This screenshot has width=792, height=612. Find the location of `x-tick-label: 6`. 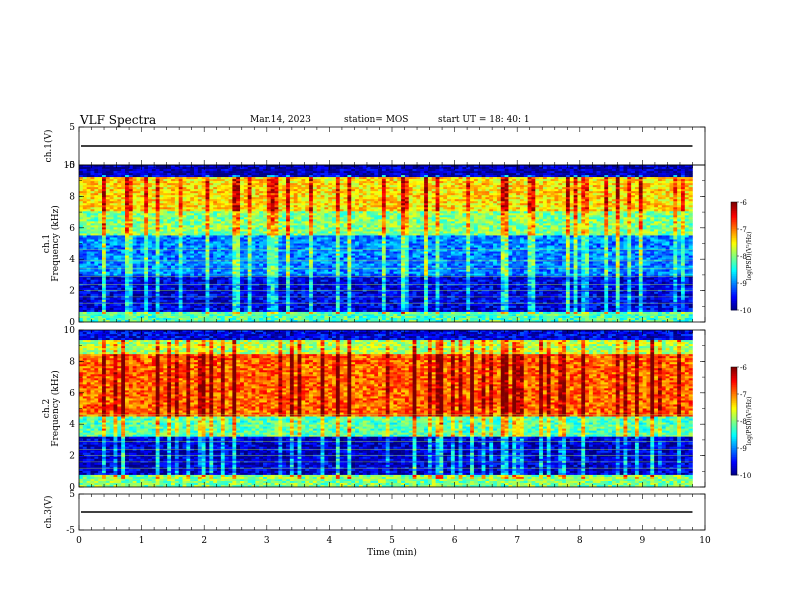

x-tick-label: 6 is located at coordinates (455, 541).